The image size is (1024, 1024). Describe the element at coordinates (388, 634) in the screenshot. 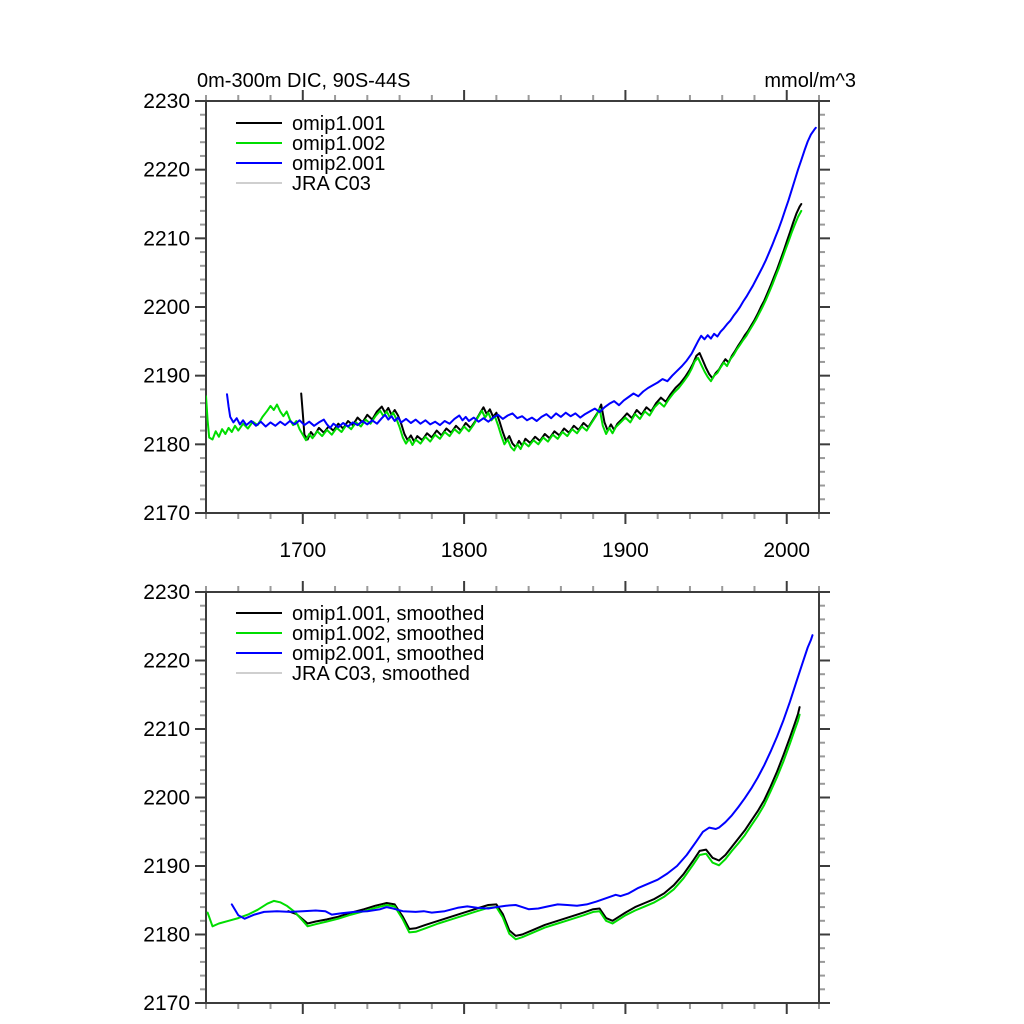

I see `legend-label: omip1.002, smoothed` at that location.